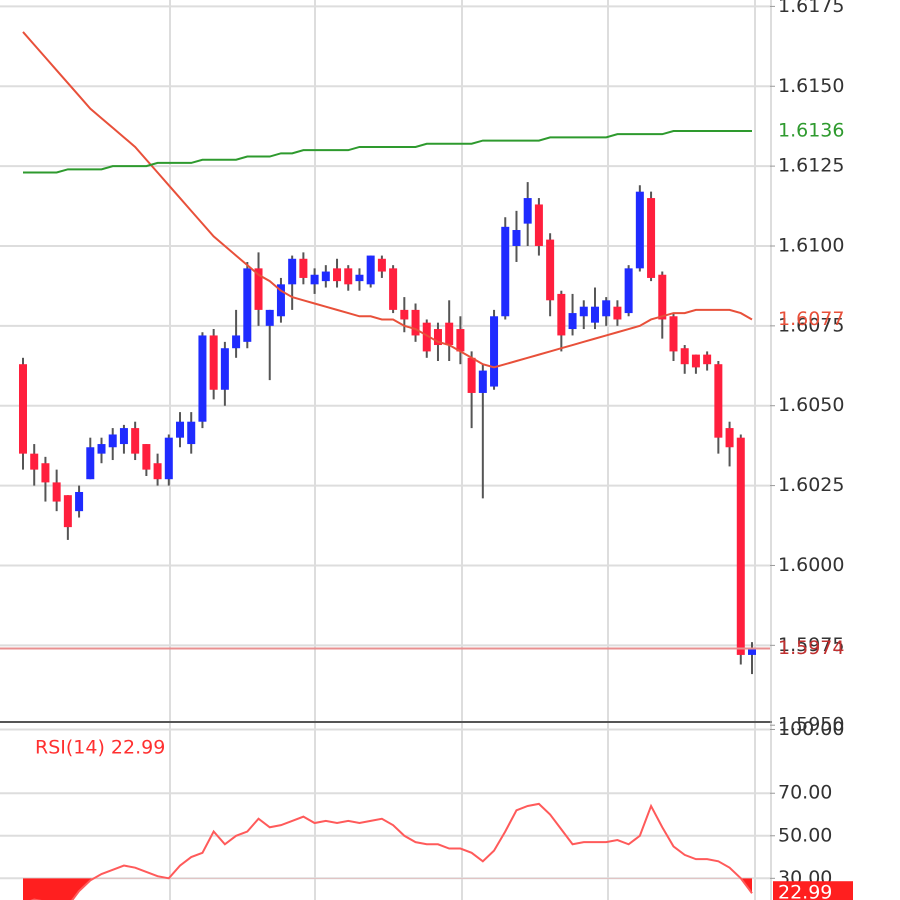 Image resolution: width=900 pixels, height=900 pixels. Describe the element at coordinates (811, 8) in the screenshot. I see `y-tick-label: 1.6175` at that location.